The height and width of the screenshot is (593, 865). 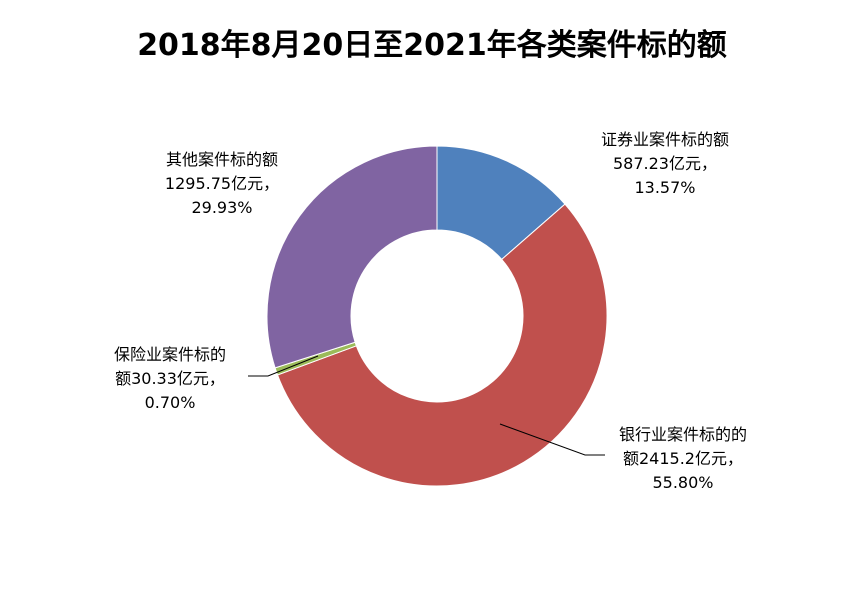 I want to click on chart-title: 2018年8月20日至2021年各类案件标的额, so click(x=432, y=45).